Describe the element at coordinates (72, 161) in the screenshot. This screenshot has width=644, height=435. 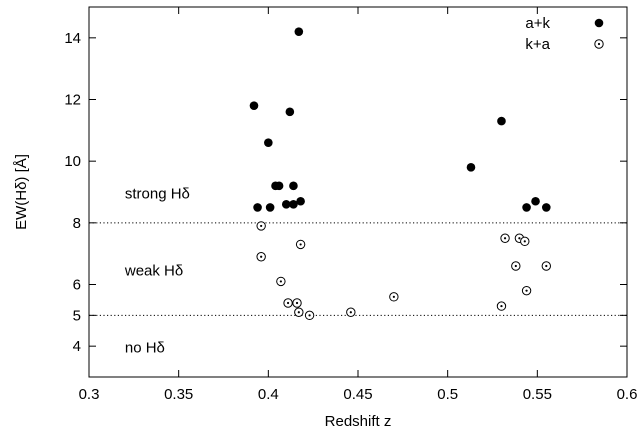
I see `y-tick-label: 10` at that location.